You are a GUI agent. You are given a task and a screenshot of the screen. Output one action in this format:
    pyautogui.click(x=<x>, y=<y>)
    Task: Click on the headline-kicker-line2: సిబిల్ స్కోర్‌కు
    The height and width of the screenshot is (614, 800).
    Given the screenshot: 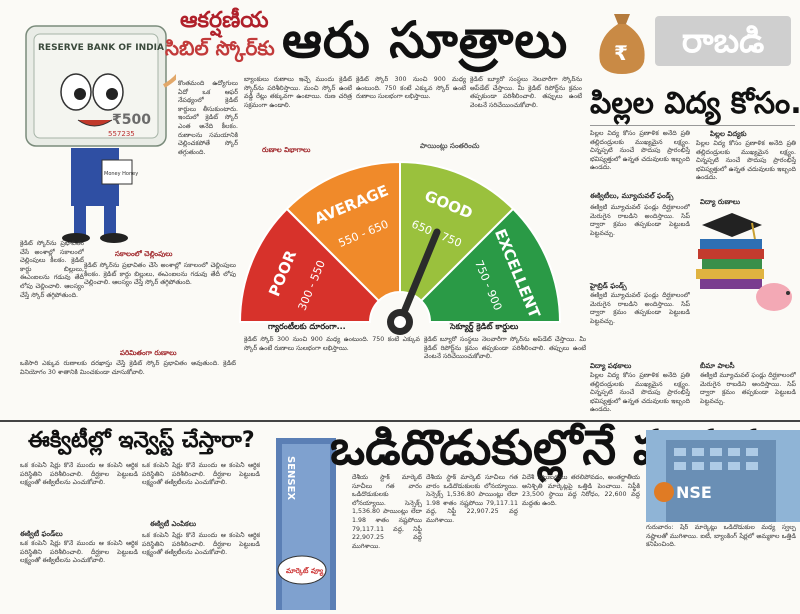 What is the action you would take?
    pyautogui.click(x=220, y=48)
    